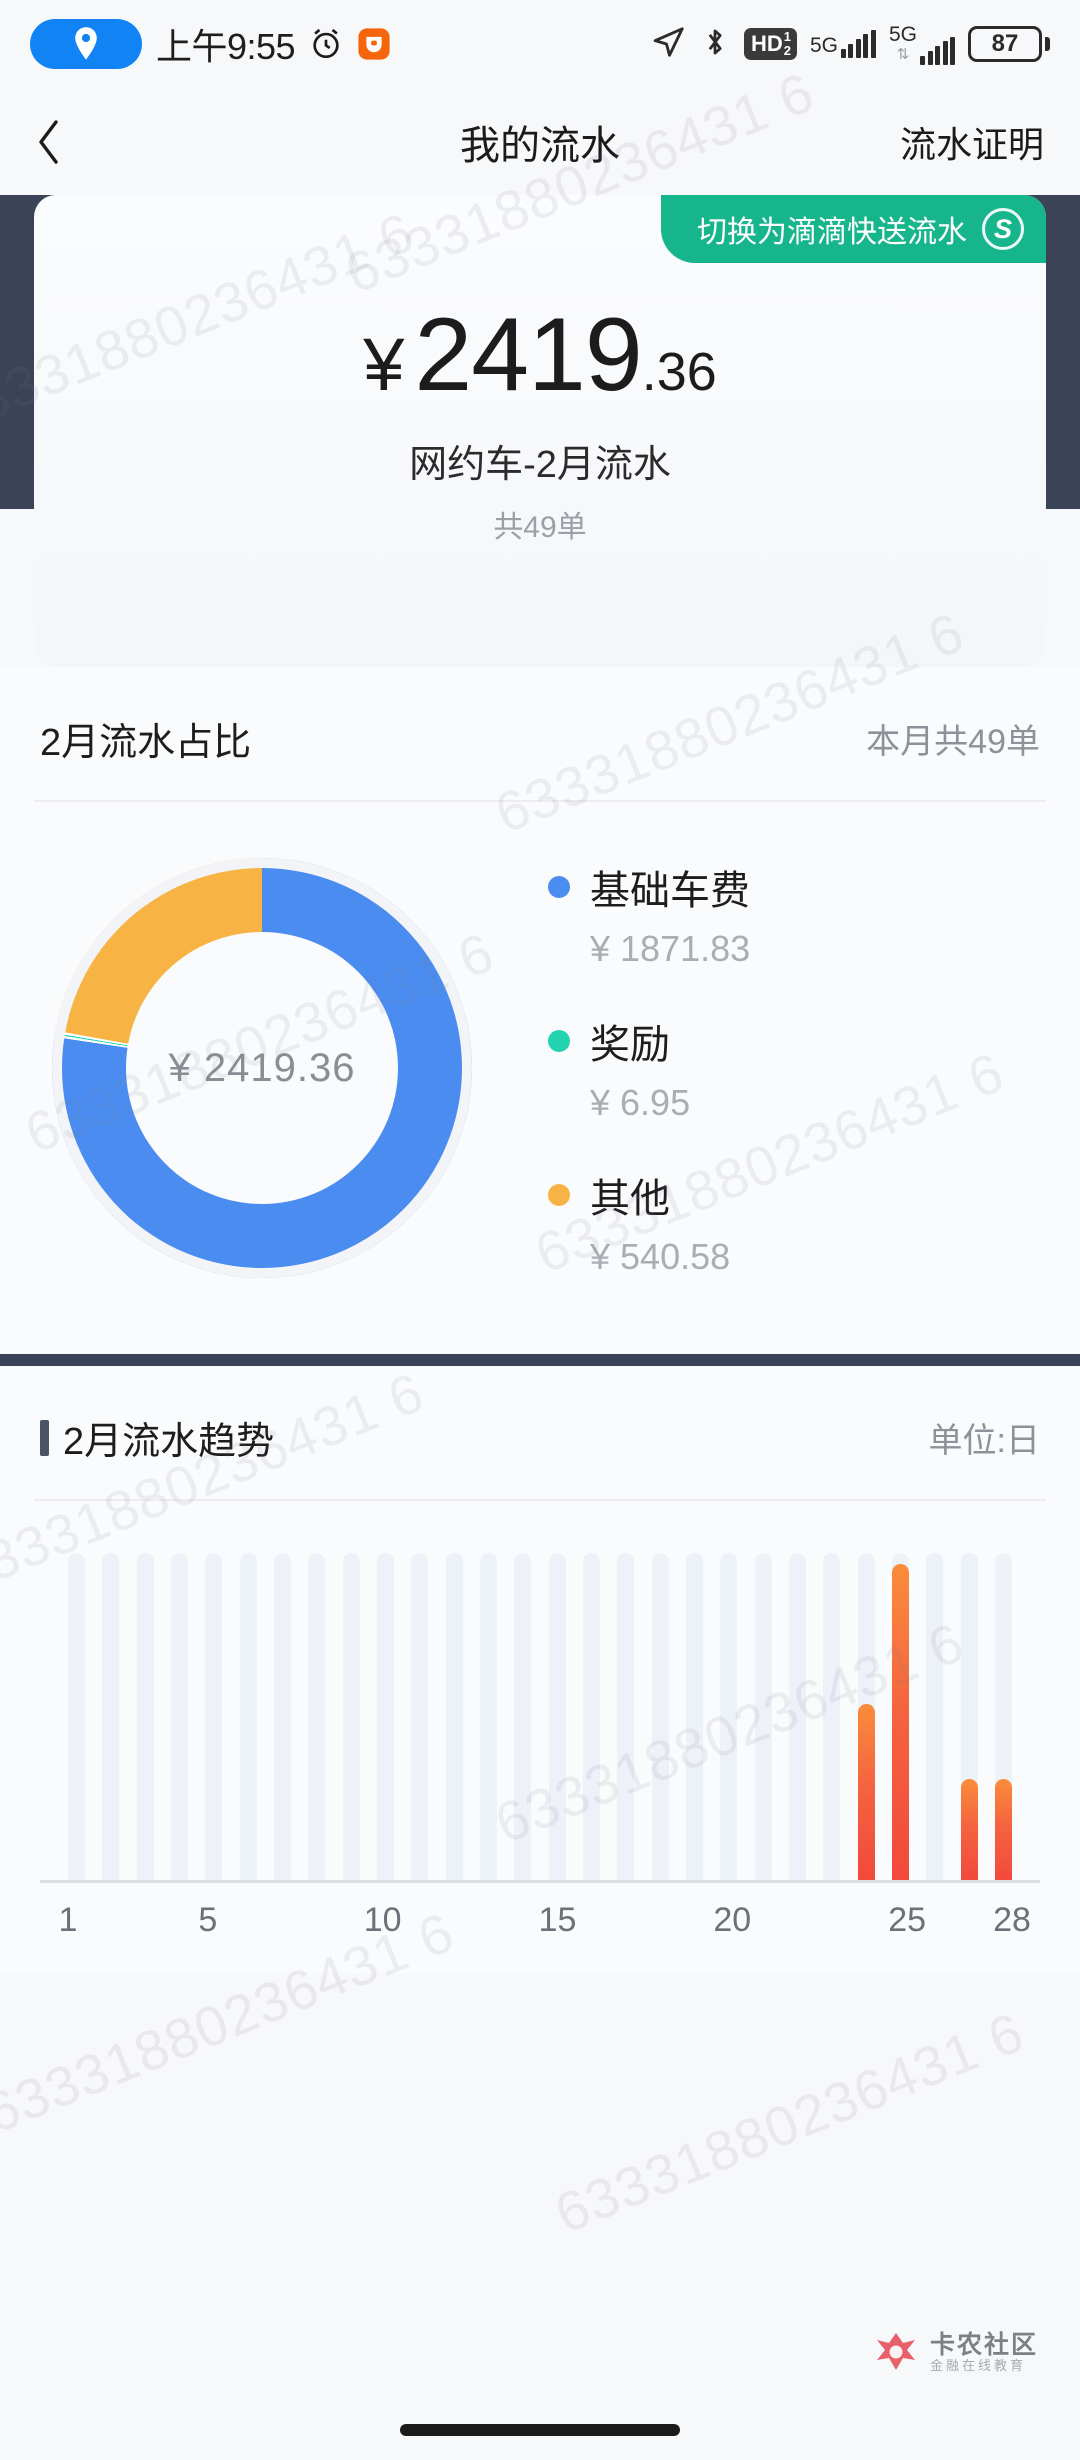 The width and height of the screenshot is (1080, 2460). What do you see at coordinates (670, 948) in the screenshot?
I see `legend-value: ¥ 1871.83` at bounding box center [670, 948].